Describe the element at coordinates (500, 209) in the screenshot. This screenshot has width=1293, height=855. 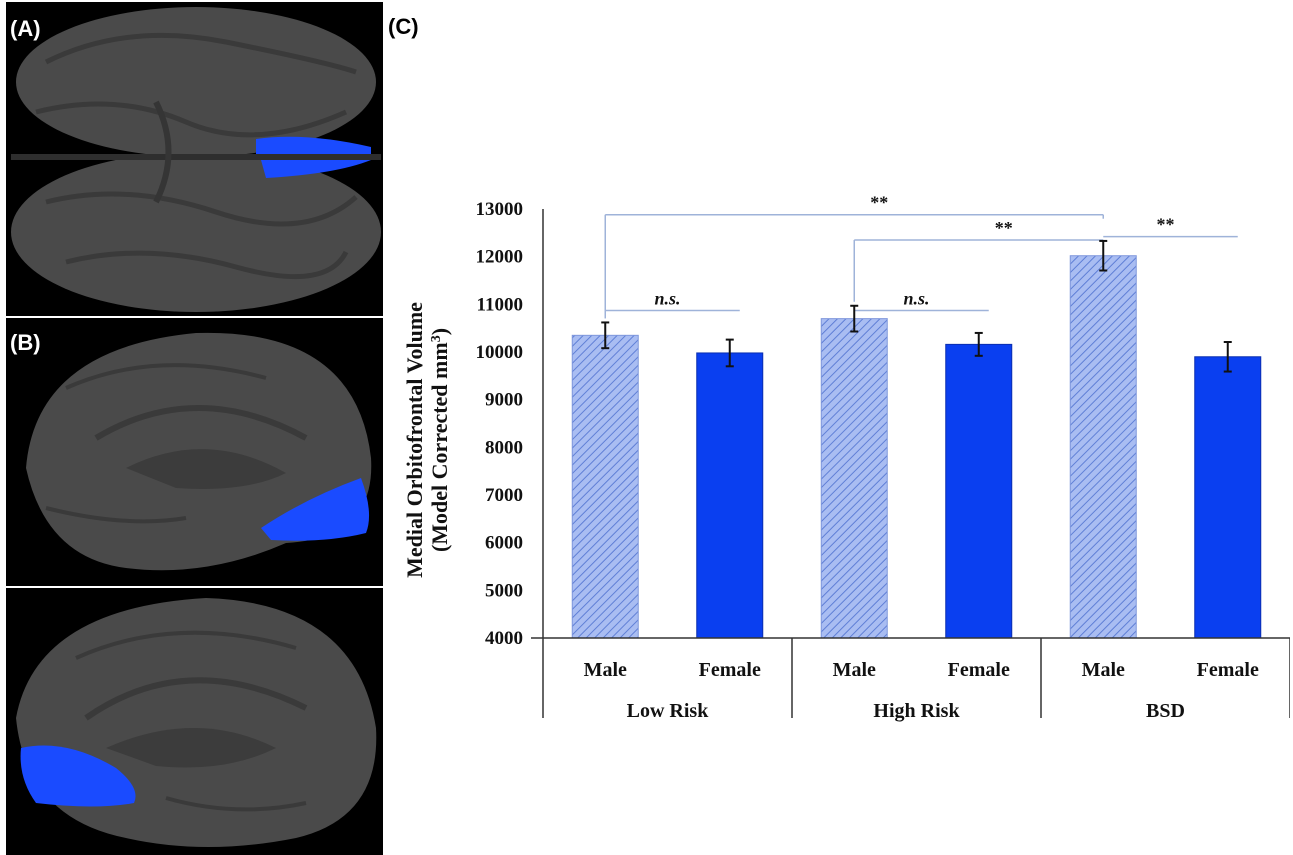
I see `y-tick-label: 13000` at that location.